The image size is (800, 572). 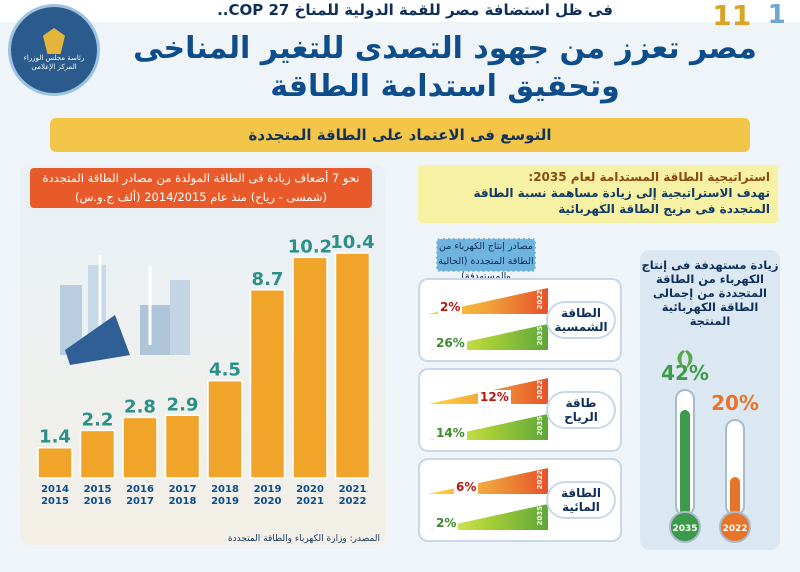 I want to click on thermometer-graphic: 2035 42% 2022 20%, so click(x=710, y=446).